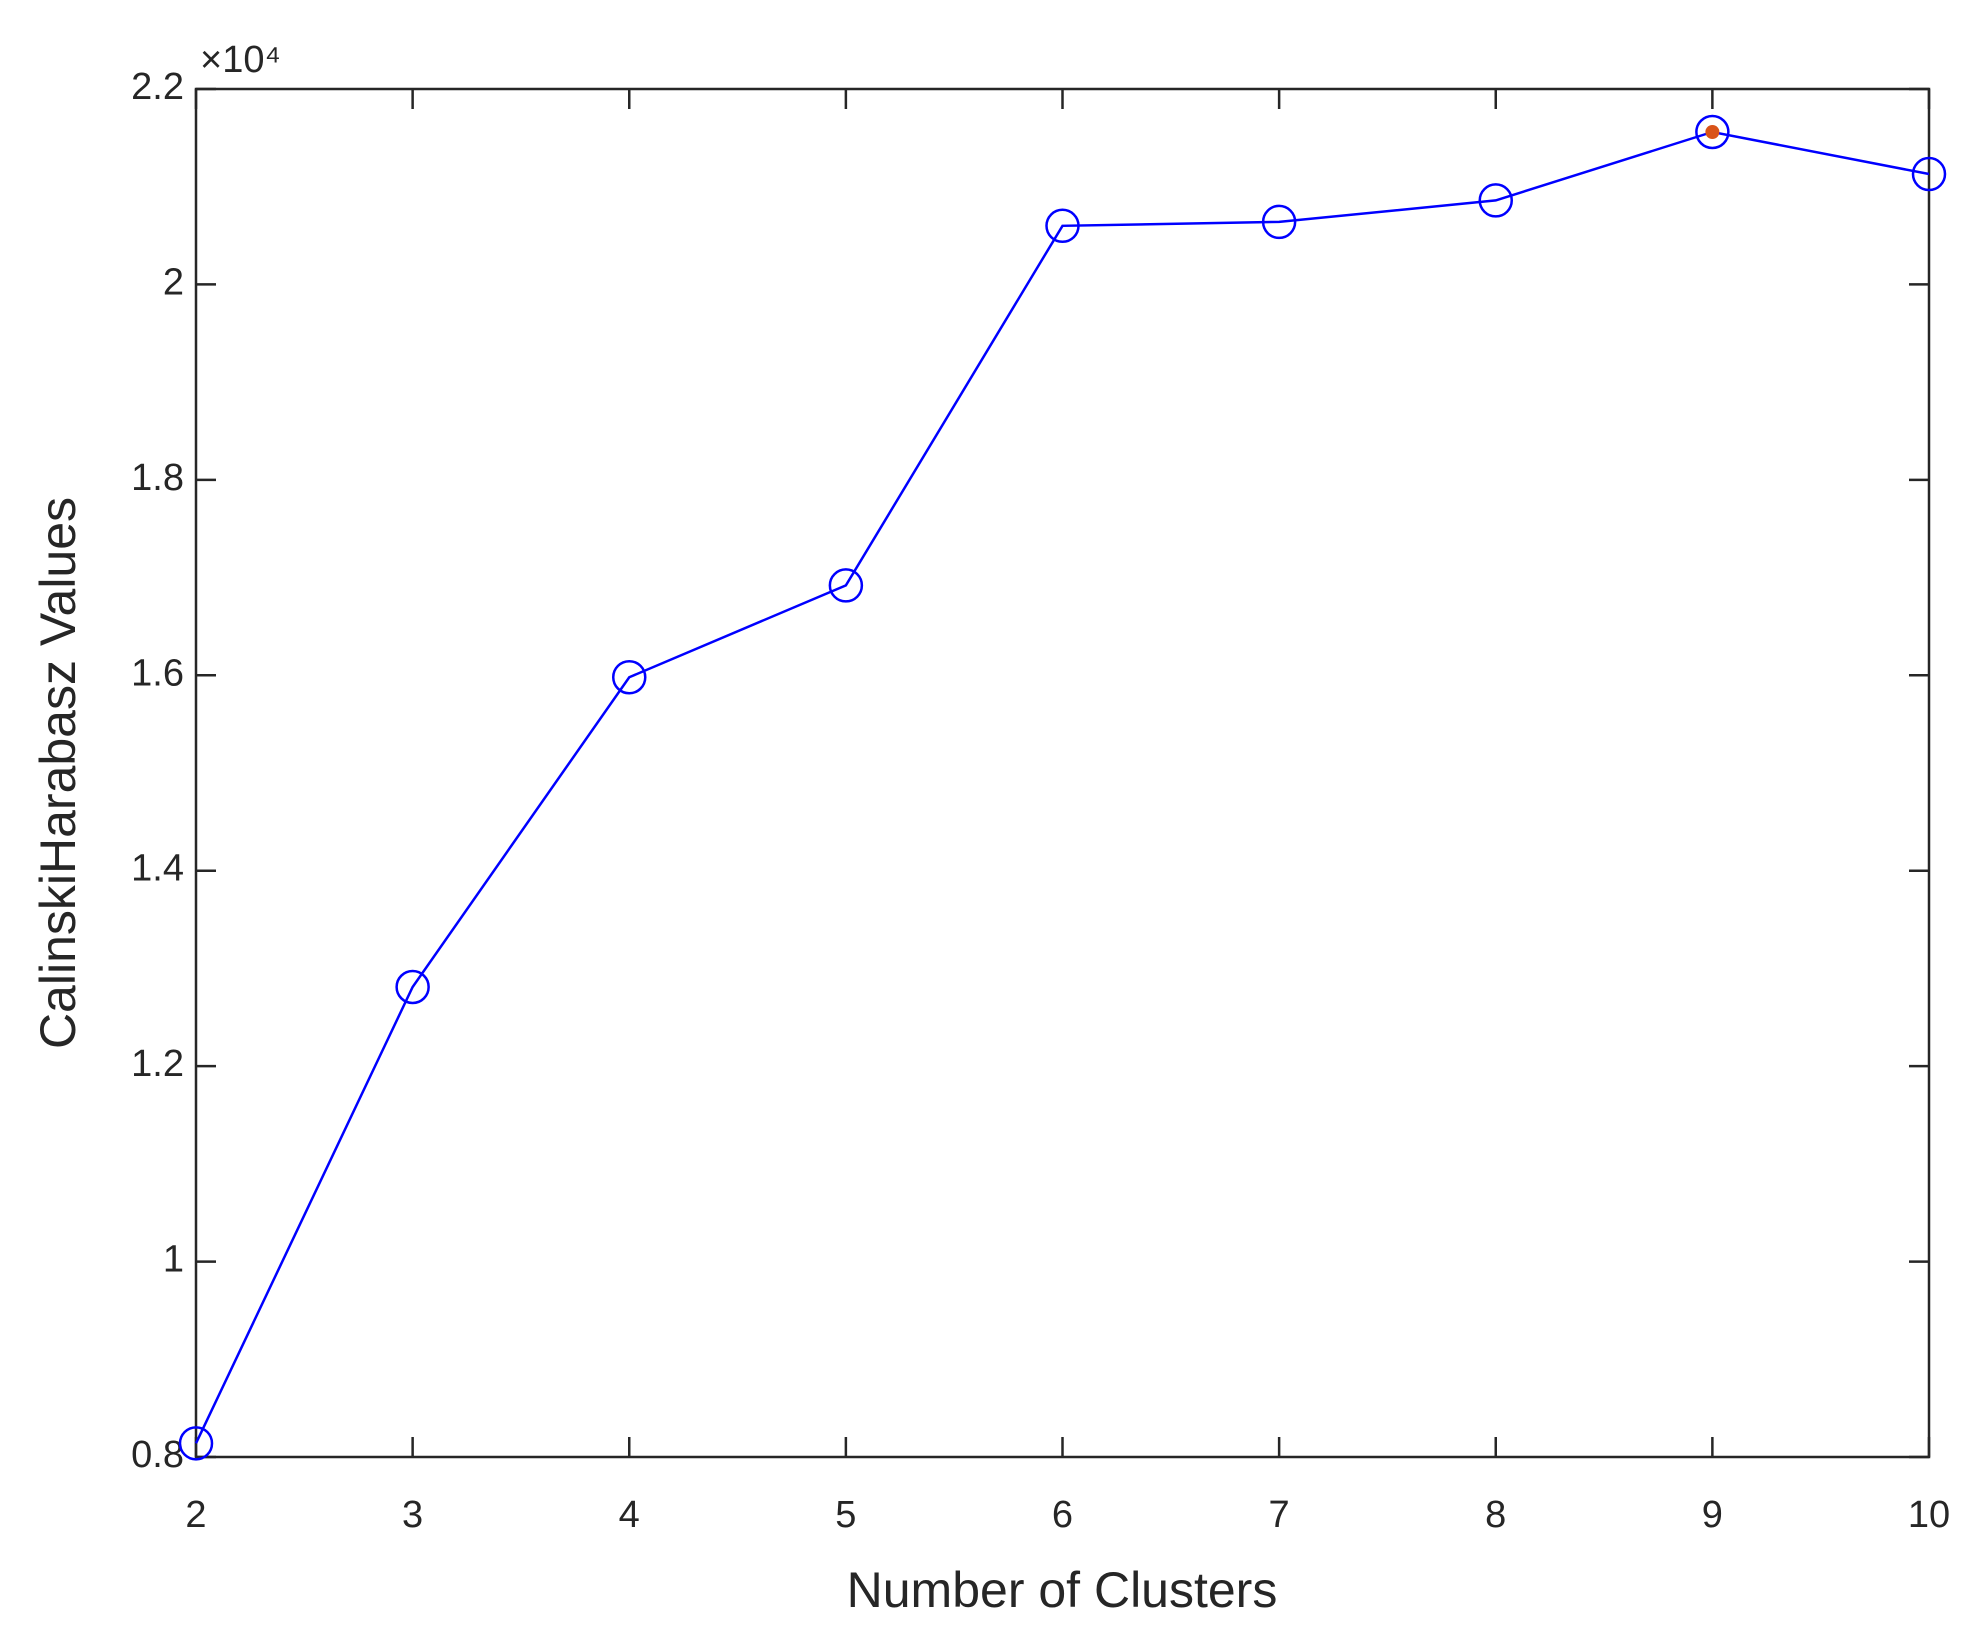 This screenshot has height=1644, width=1973. What do you see at coordinates (1712, 1515) in the screenshot?
I see `x-tick-label: 9` at bounding box center [1712, 1515].